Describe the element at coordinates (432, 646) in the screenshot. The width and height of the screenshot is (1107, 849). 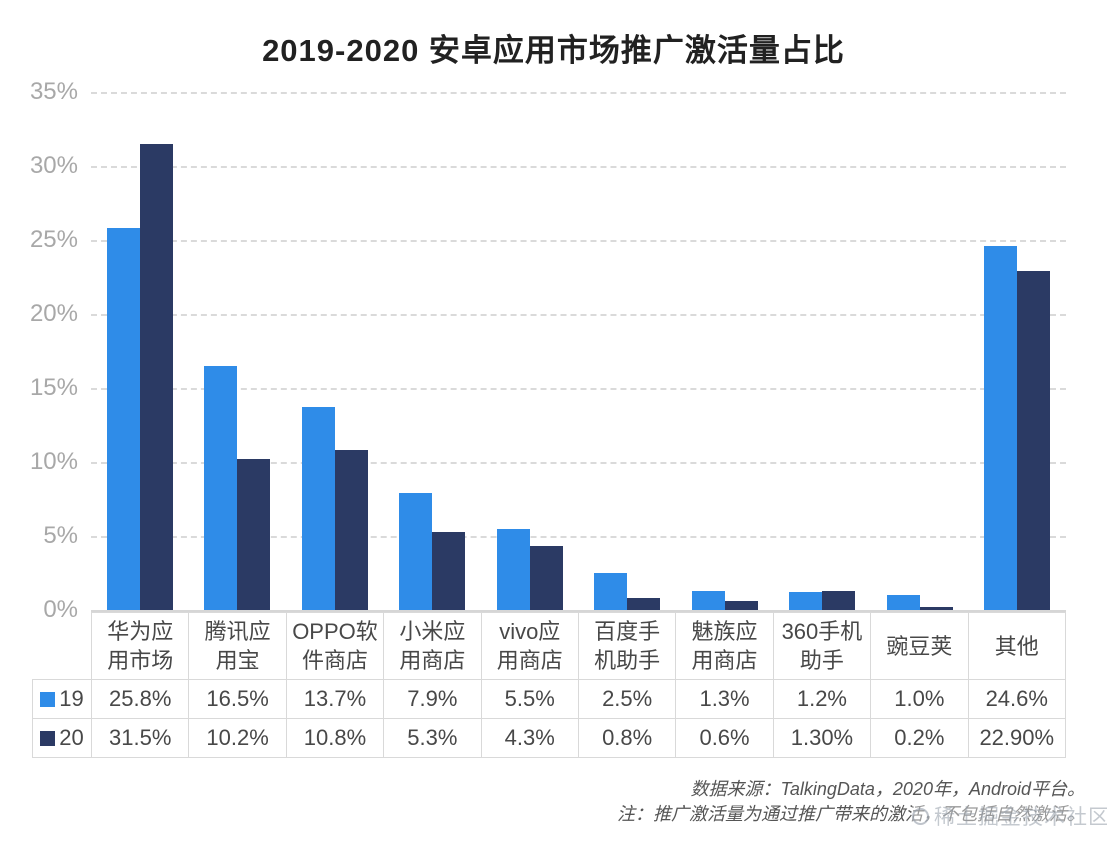
I see `category-header-cell: 小米应 用商店` at that location.